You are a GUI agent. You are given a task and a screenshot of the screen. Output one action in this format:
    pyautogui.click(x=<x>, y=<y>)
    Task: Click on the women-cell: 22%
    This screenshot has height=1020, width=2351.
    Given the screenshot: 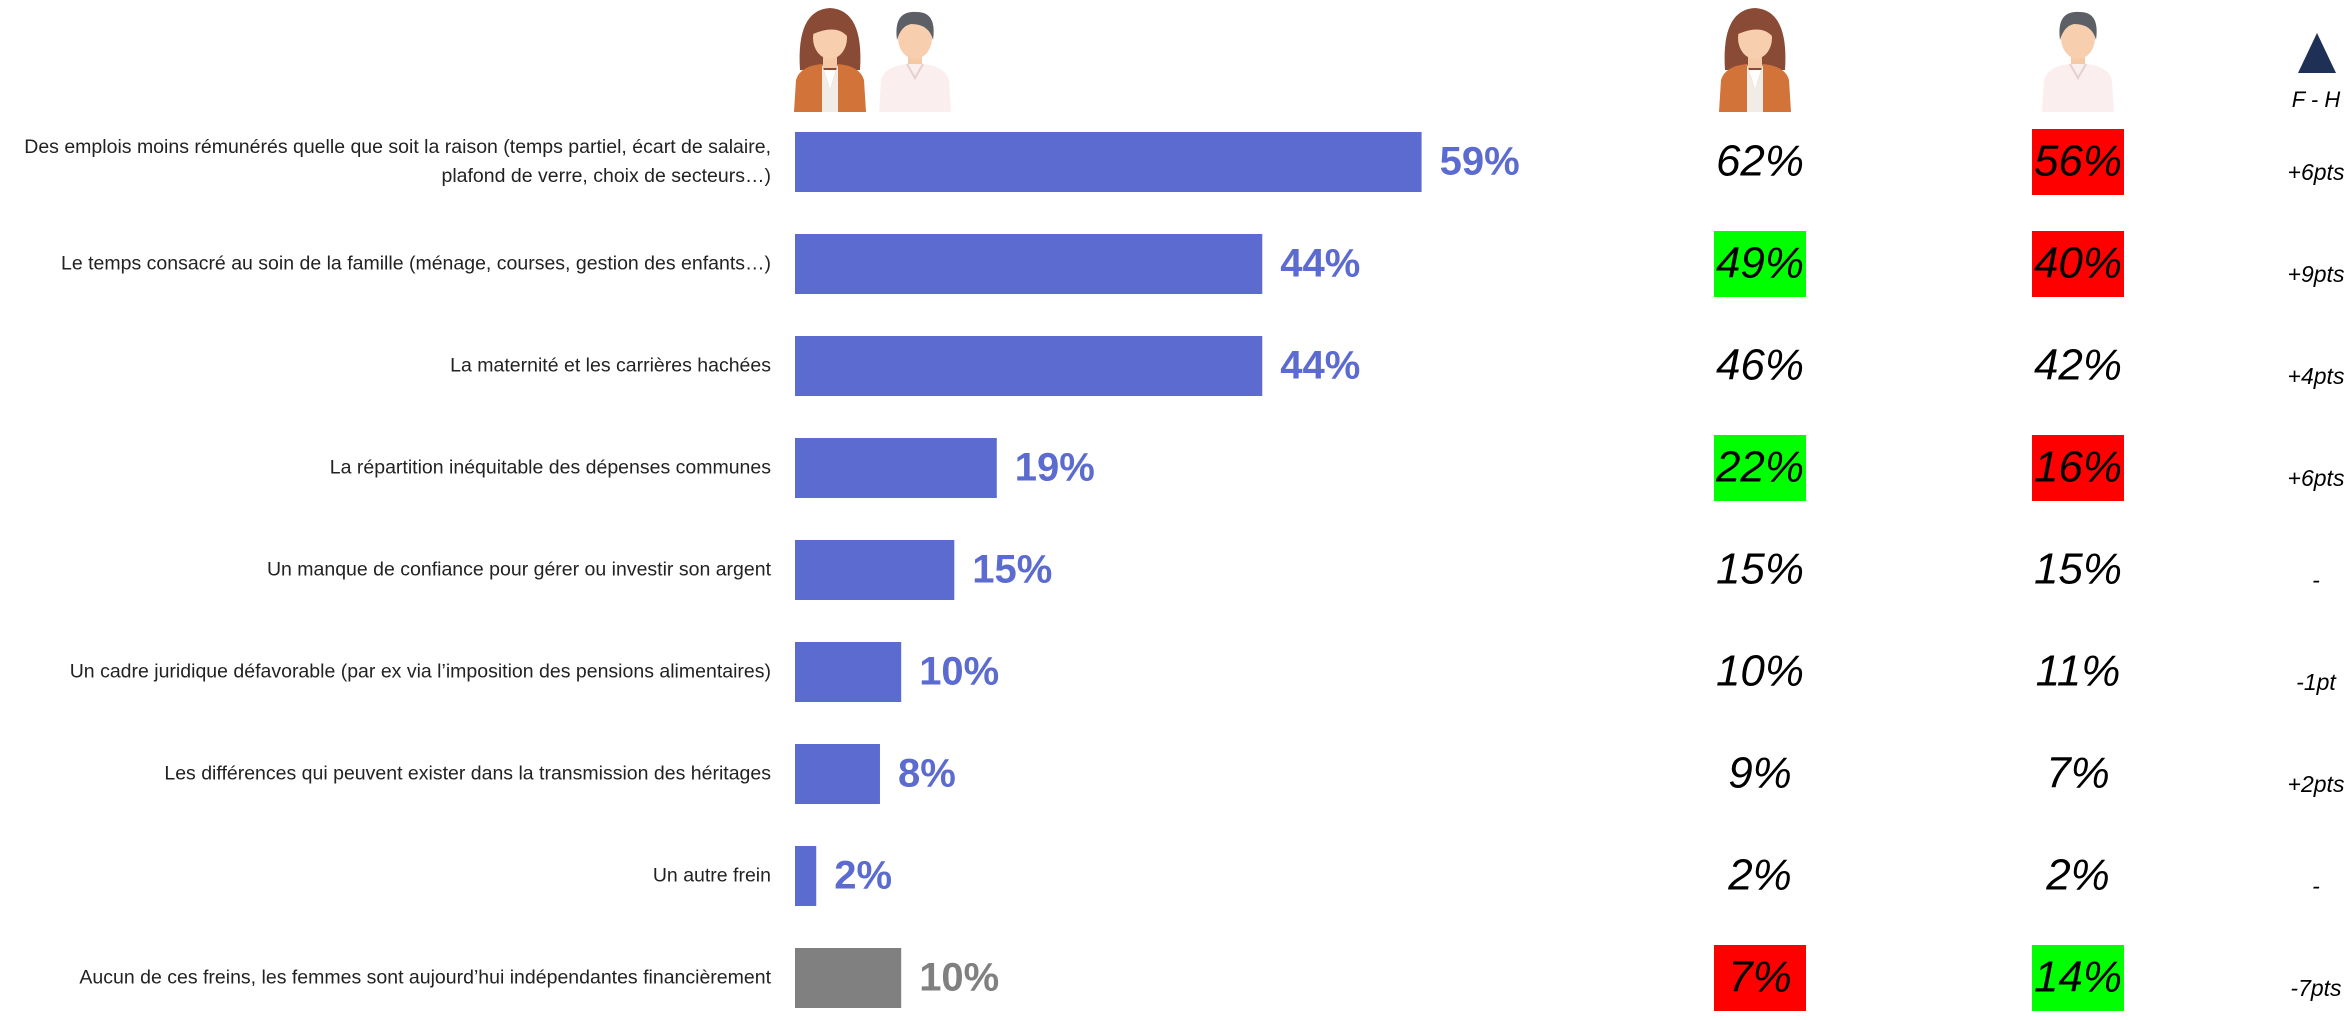 What is the action you would take?
    pyautogui.click(x=1759, y=467)
    